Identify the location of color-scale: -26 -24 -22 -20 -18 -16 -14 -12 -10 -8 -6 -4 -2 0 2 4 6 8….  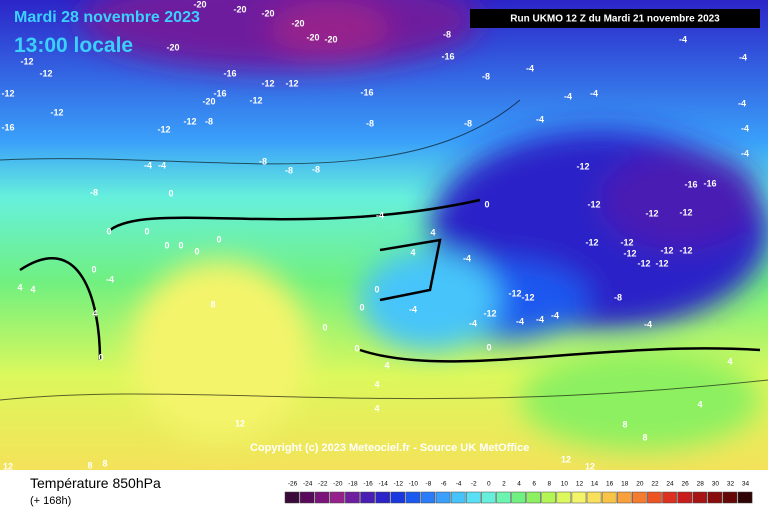
(518, 492).